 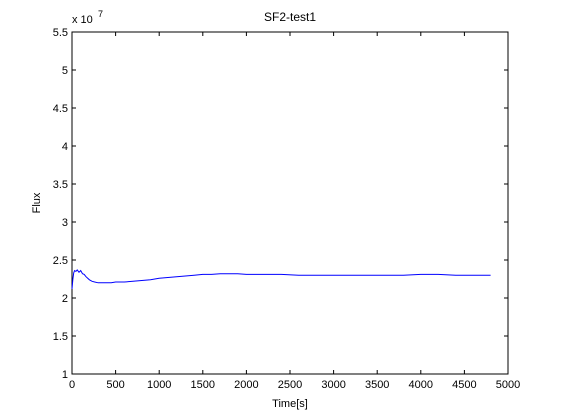 I want to click on y-tick-label: 3, so click(x=65, y=223).